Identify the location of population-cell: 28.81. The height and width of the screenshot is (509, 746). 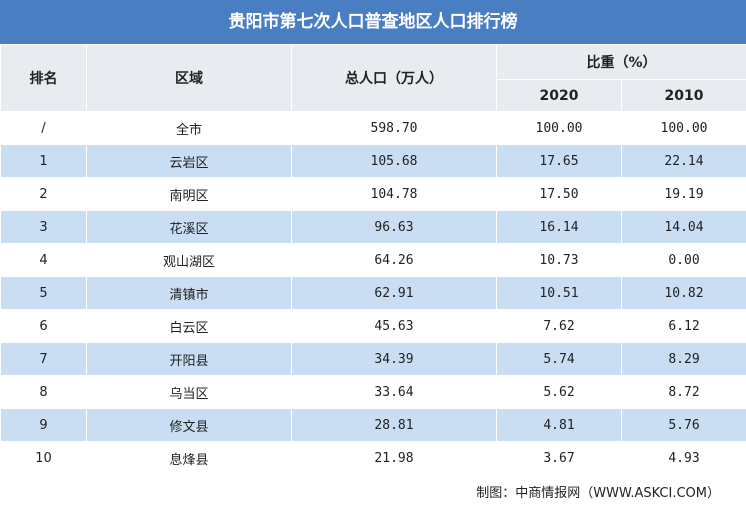
(394, 425).